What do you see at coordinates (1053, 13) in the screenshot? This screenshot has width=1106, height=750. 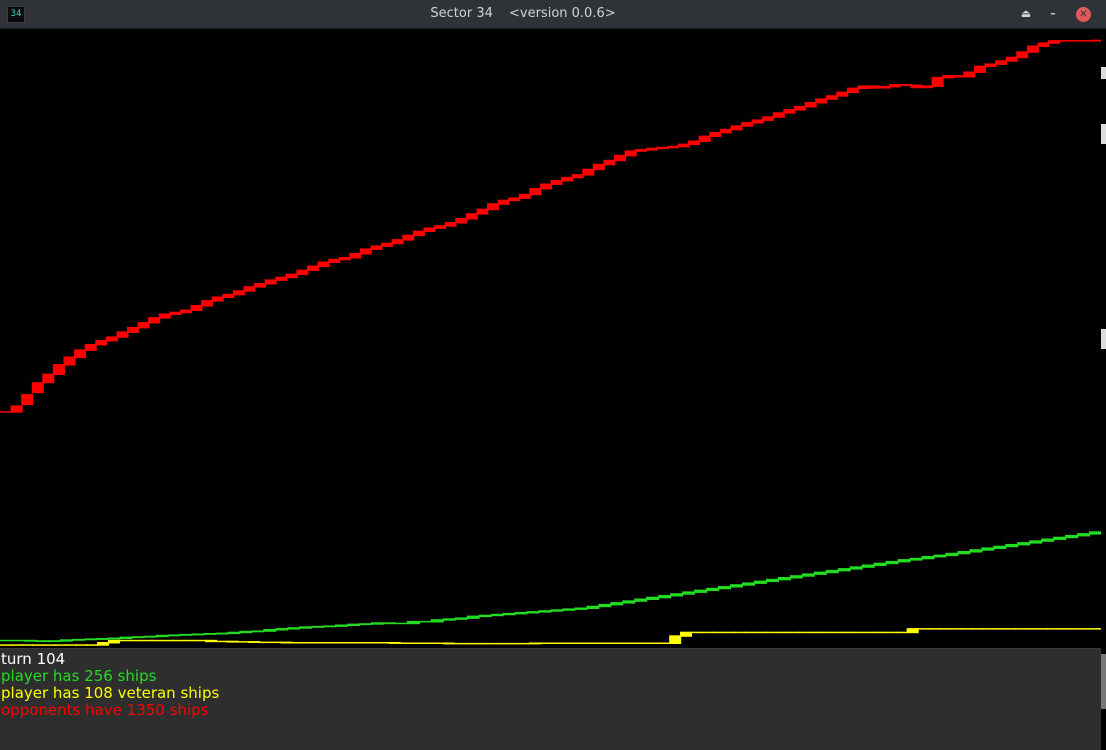 I see `minimize-icon: –` at bounding box center [1053, 13].